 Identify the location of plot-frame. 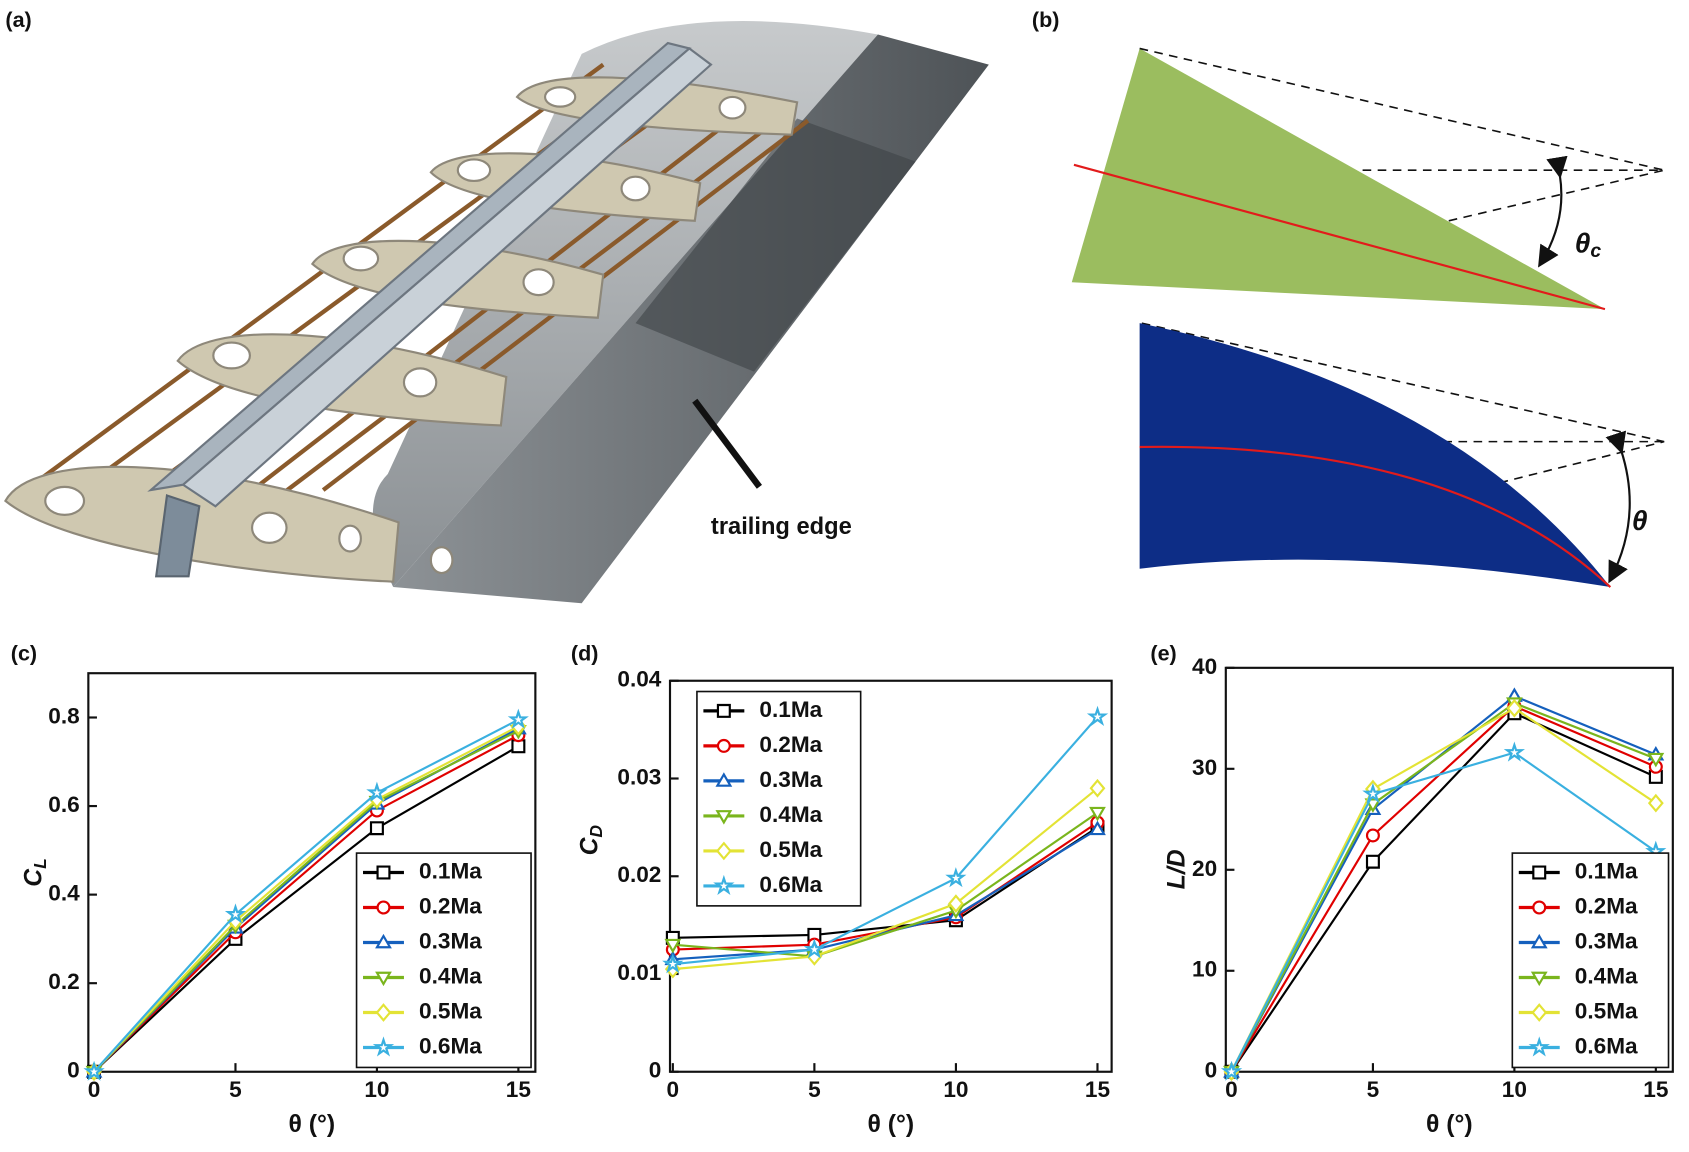
(312, 872).